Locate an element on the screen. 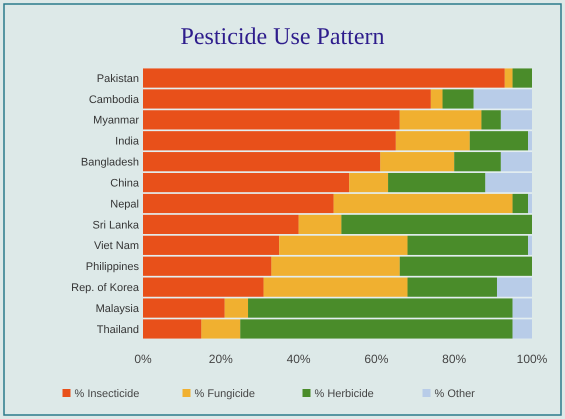 This screenshot has width=565, height=419. y-tick-label: Cambodia is located at coordinates (114, 100).